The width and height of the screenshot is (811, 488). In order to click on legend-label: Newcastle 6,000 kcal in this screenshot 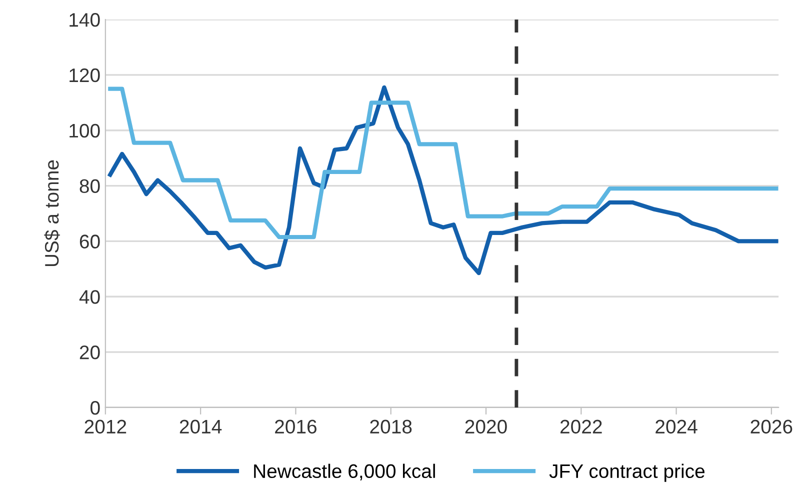, I will do `click(344, 472)`.